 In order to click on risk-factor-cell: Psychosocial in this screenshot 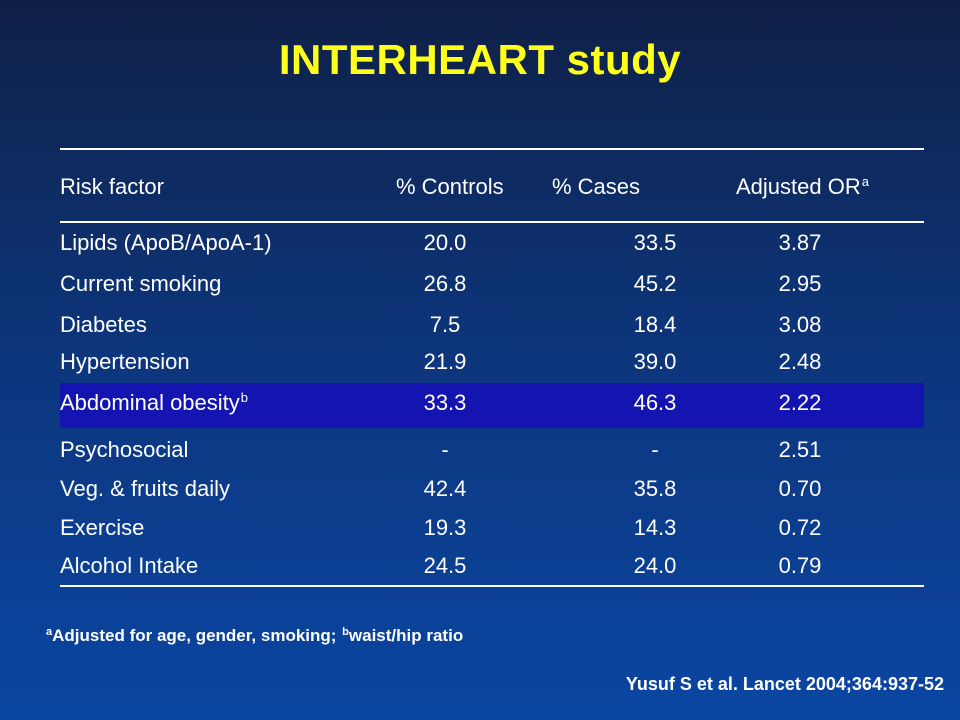, I will do `click(124, 449)`.